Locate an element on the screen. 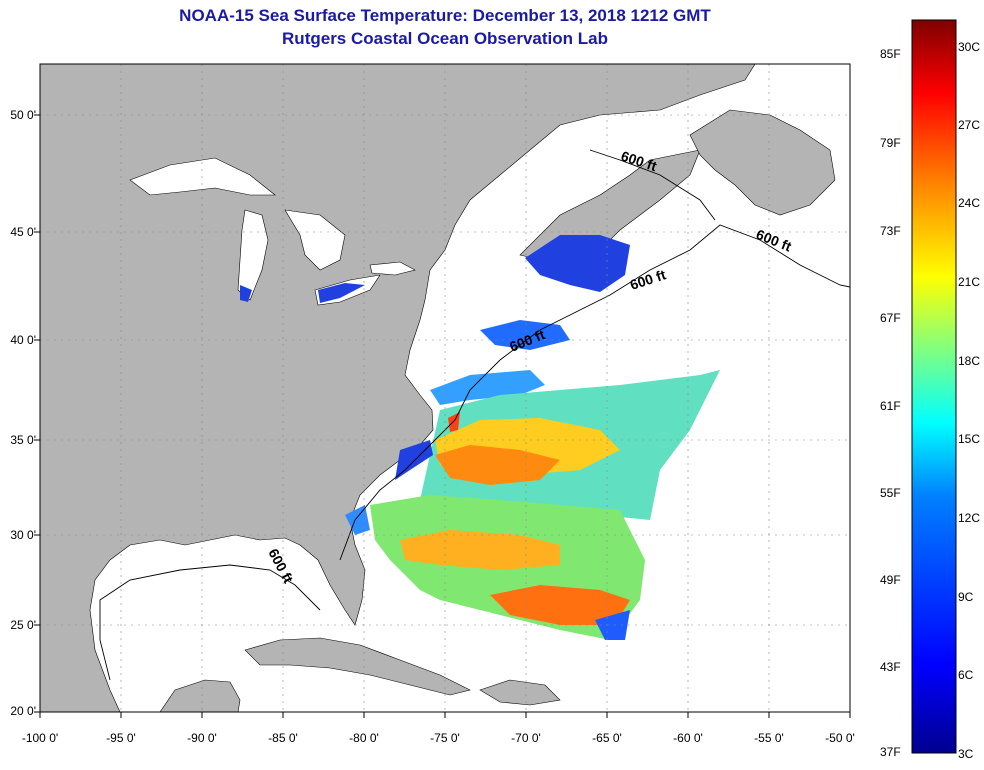 The image size is (984, 770). lon-label: -55 0' is located at coordinates (769, 738).